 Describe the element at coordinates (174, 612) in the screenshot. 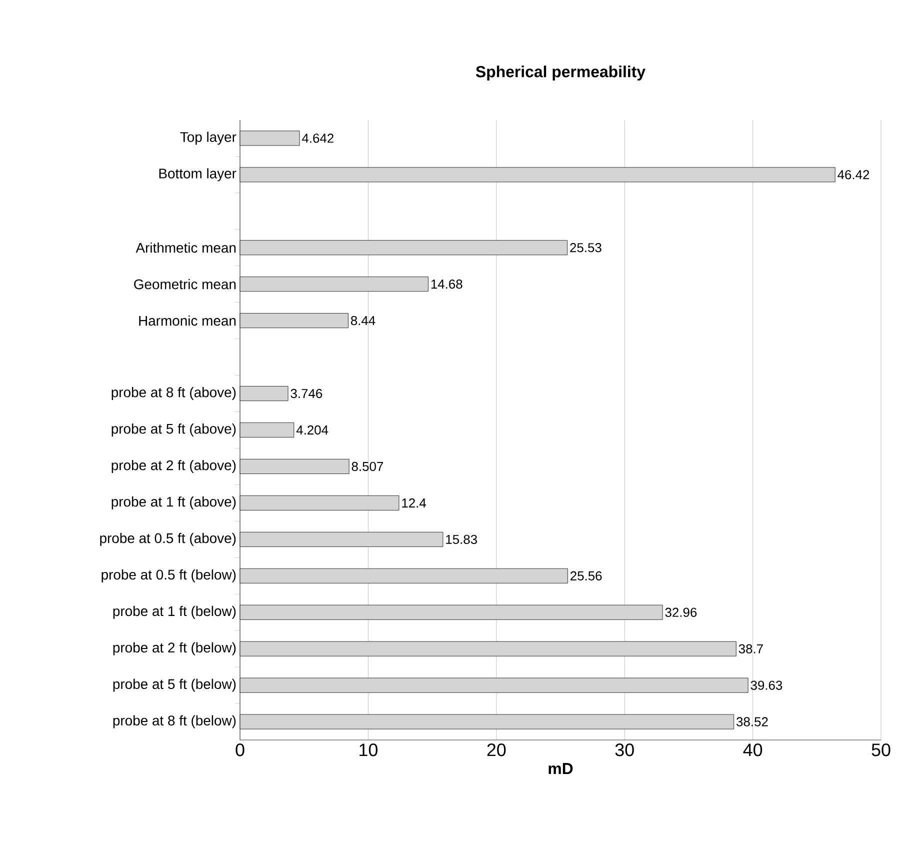

I see `y-tick-label: probe at 1 ft (below)` at that location.